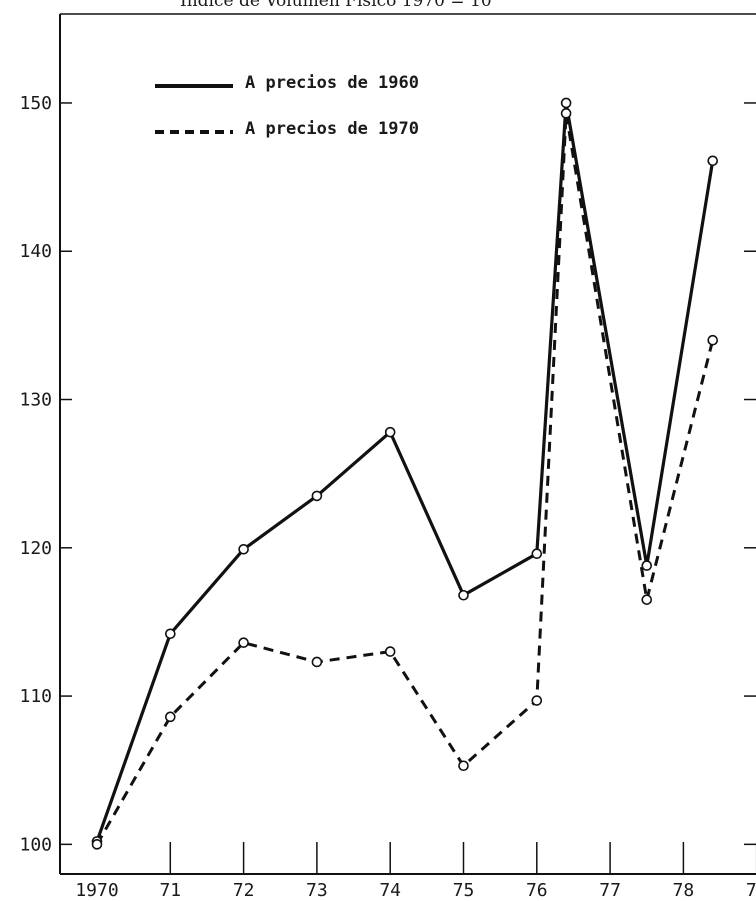  What do you see at coordinates (332, 83) in the screenshot?
I see `legend-label-1960: A precios de 1960` at bounding box center [332, 83].